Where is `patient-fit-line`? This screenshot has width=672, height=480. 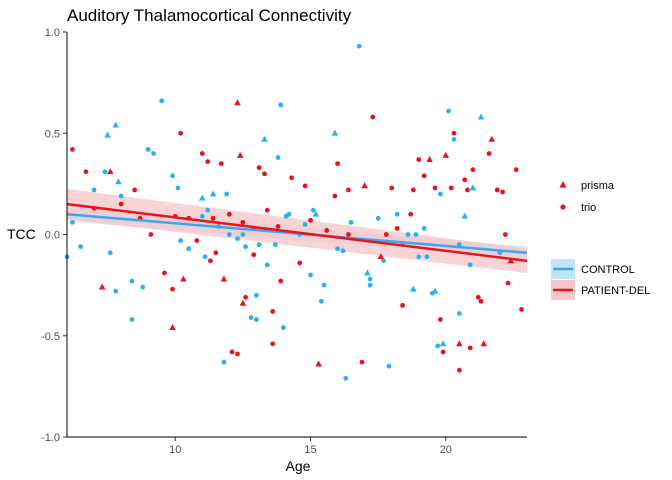
patient-fit-line is located at coordinates (297, 232).